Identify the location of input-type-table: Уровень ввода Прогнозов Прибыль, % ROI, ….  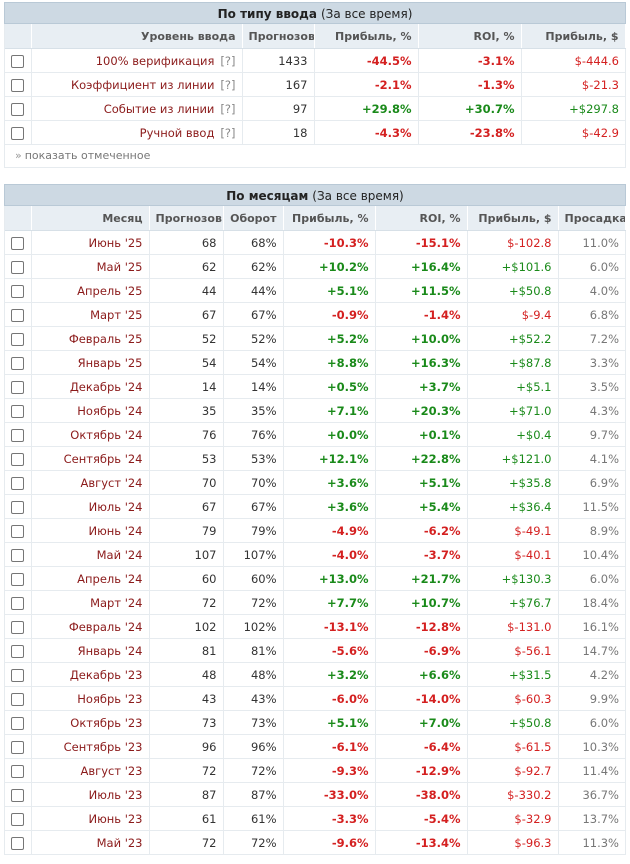
(315, 84).